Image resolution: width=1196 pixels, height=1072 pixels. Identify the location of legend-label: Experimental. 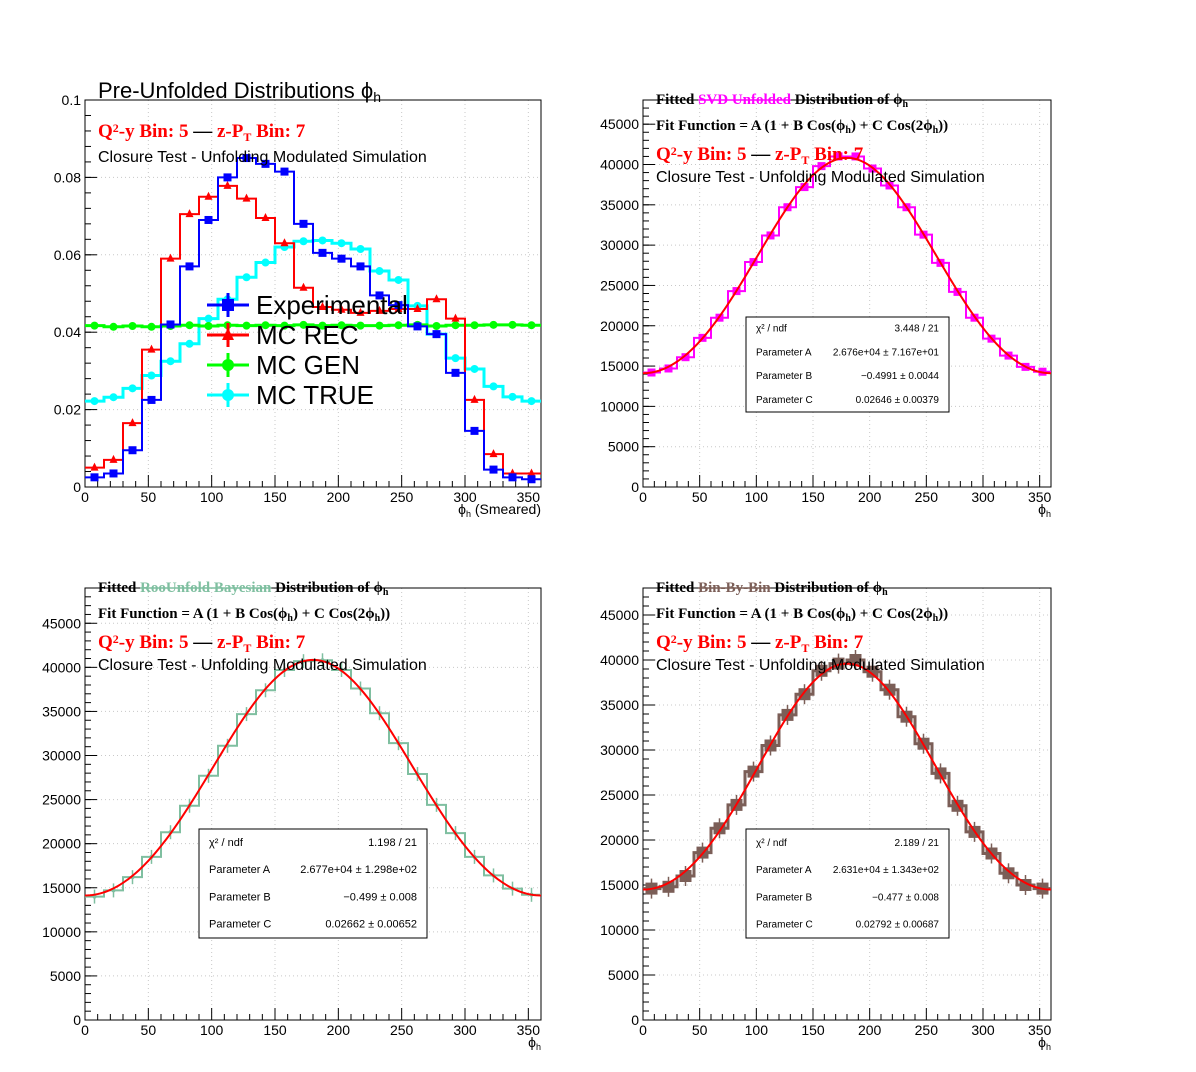
(332, 305).